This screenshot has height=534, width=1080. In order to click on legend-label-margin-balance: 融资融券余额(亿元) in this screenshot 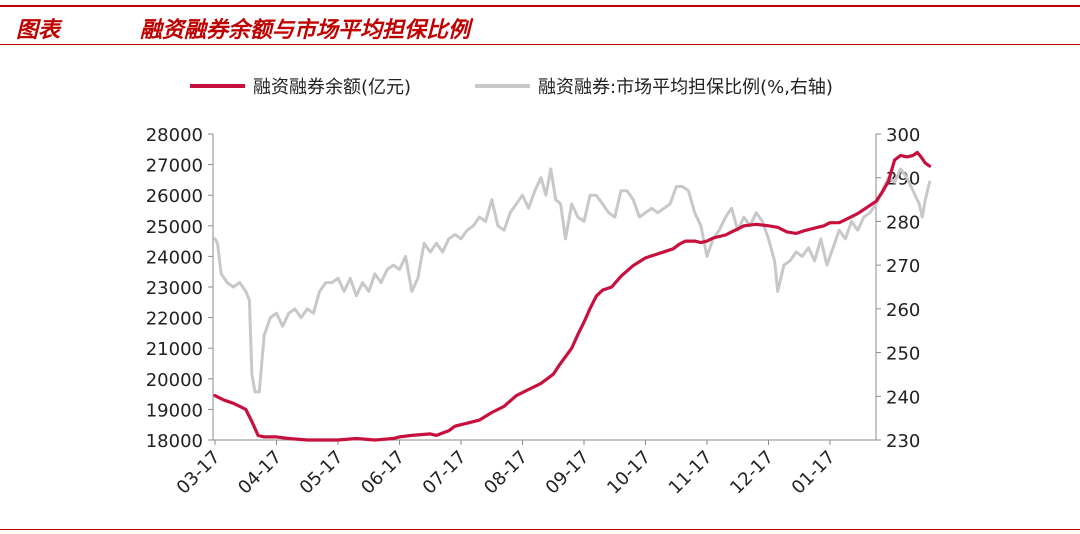, I will do `click(332, 87)`.